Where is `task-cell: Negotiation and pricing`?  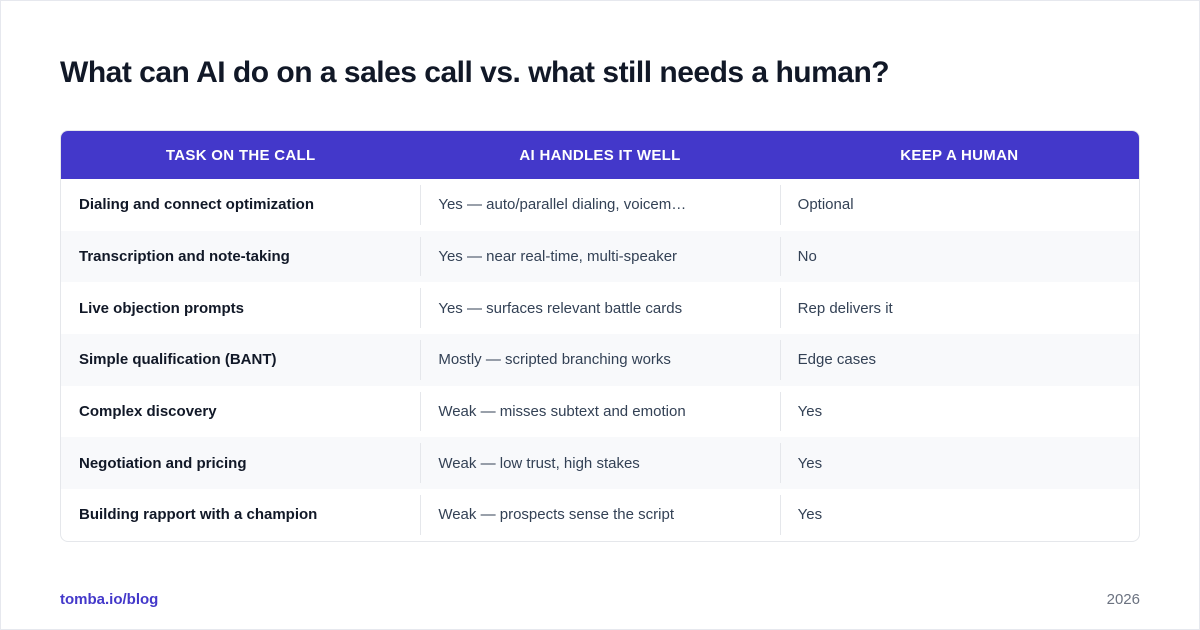 task-cell: Negotiation and pricing is located at coordinates (163, 463).